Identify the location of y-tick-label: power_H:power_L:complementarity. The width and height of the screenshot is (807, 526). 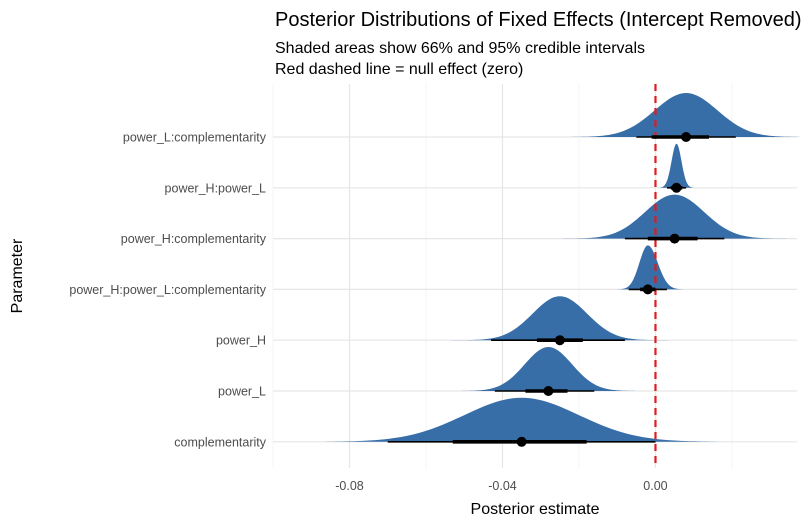
(167, 290).